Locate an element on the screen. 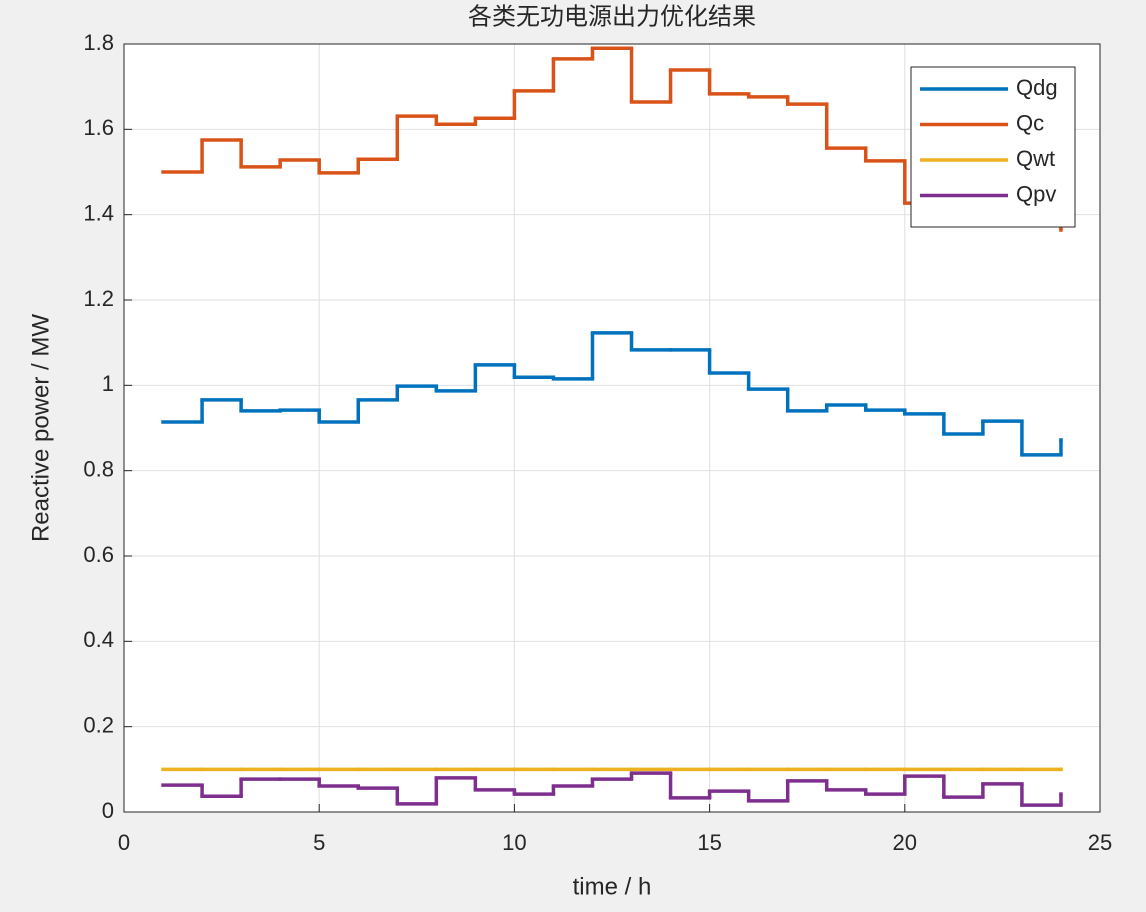  x-tick-label: 25 is located at coordinates (1100, 842).